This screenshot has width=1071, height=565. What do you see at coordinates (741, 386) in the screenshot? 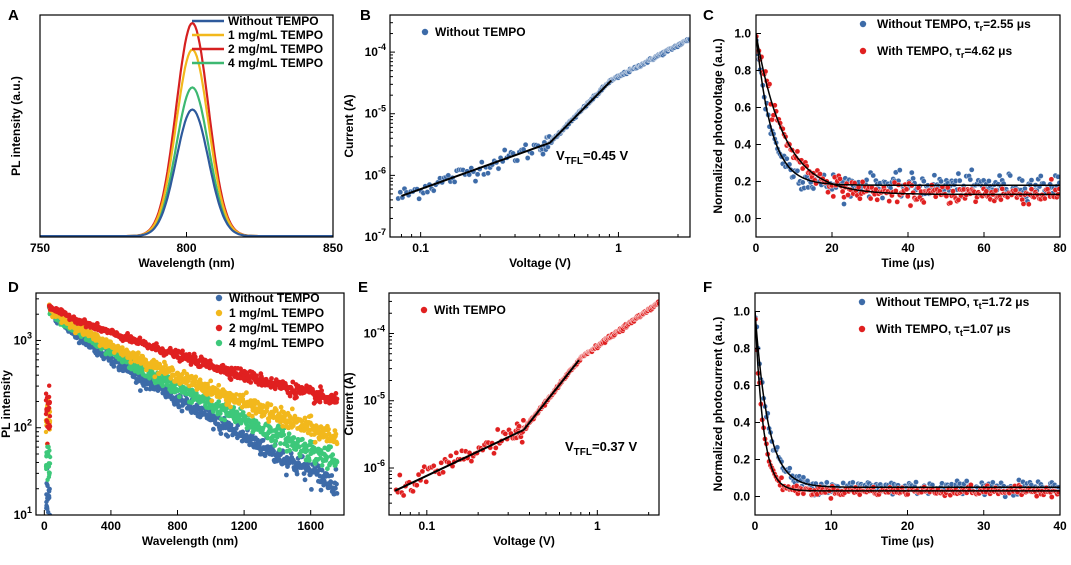
I see `y-tick-label: 0.6` at bounding box center [741, 386].